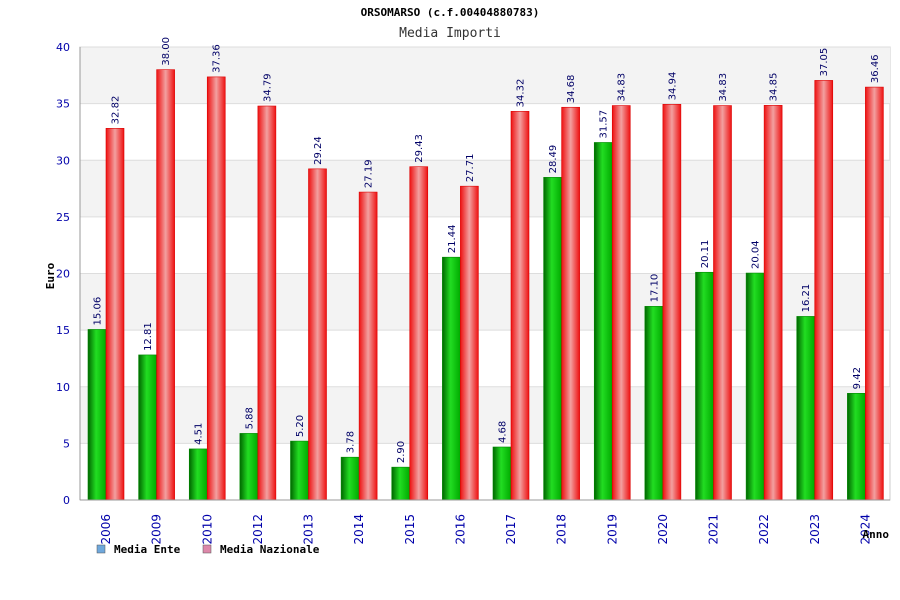  Describe the element at coordinates (410, 529) in the screenshot. I see `x-tick-label: 2015` at that location.